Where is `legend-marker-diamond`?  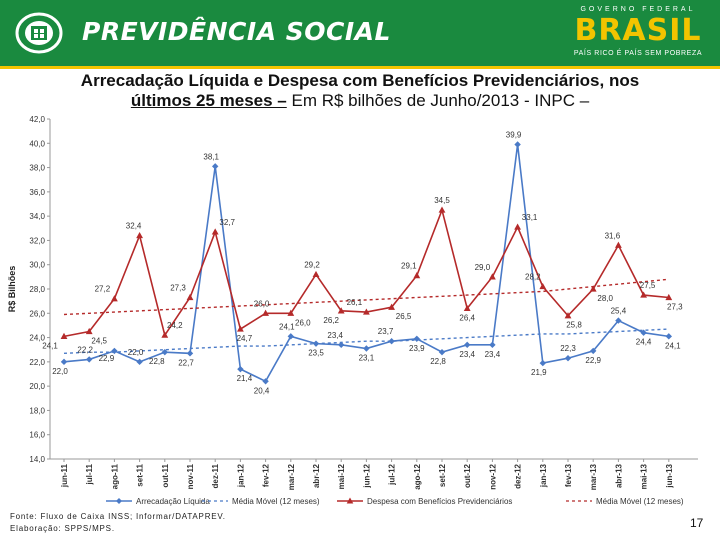
legend-marker-diamond is located at coordinates (119, 501).